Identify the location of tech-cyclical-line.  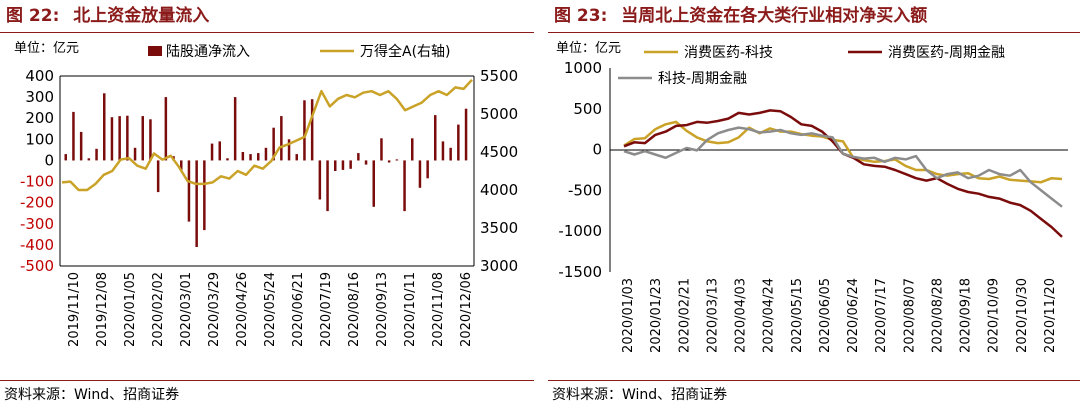
(843, 167).